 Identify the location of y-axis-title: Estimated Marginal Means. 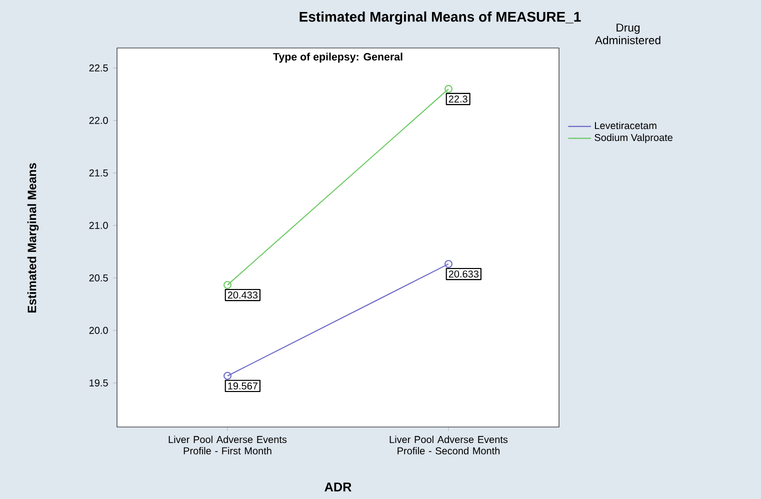
(33, 238).